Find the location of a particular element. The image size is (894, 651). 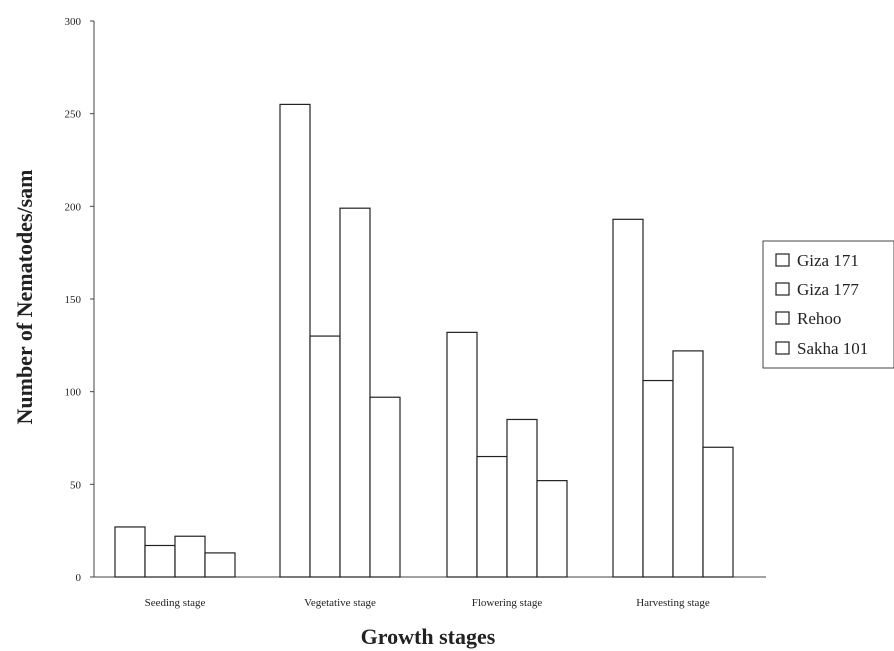

y-tick-label: 200 is located at coordinates (73, 207).